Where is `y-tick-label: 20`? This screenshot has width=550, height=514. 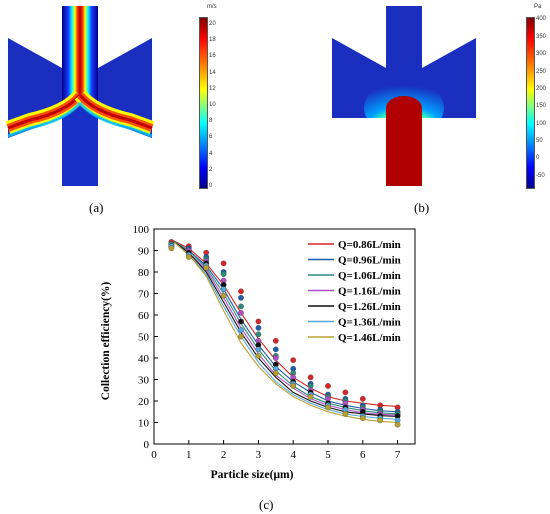 y-tick-label: 20 is located at coordinates (144, 402).